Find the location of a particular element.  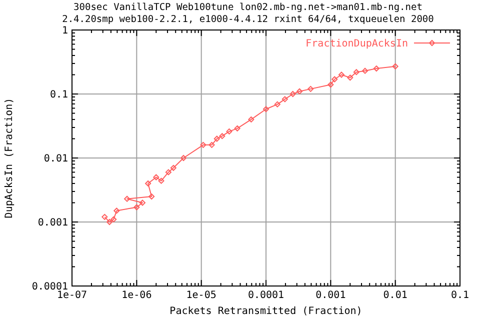

chart-subtitle: 2.4.20smp web100-2.2.1, e1000-4.4.12 rxint 64/64, txqueuelen 2000 is located at coordinates (248, 19).